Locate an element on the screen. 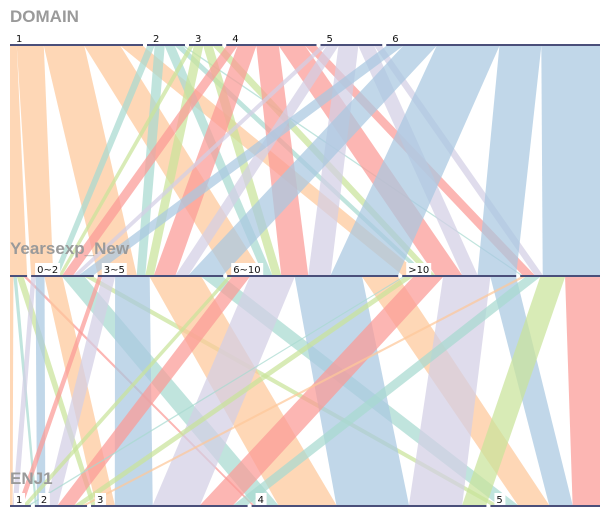 The image size is (610, 513). domain-category-label: 3 is located at coordinates (198, 39).